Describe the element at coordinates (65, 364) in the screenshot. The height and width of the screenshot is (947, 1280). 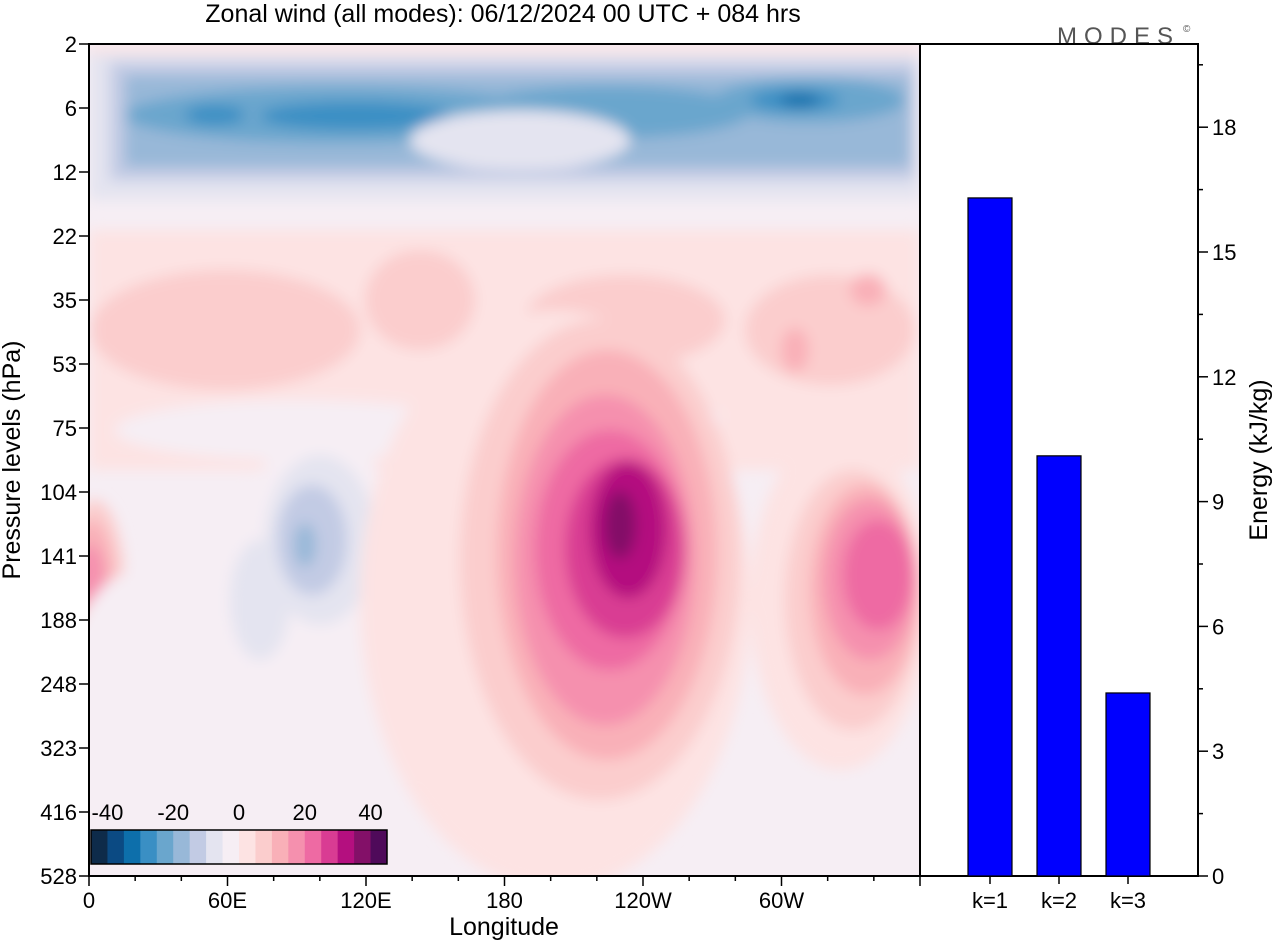
I see `pressure-tick-label: 53` at that location.